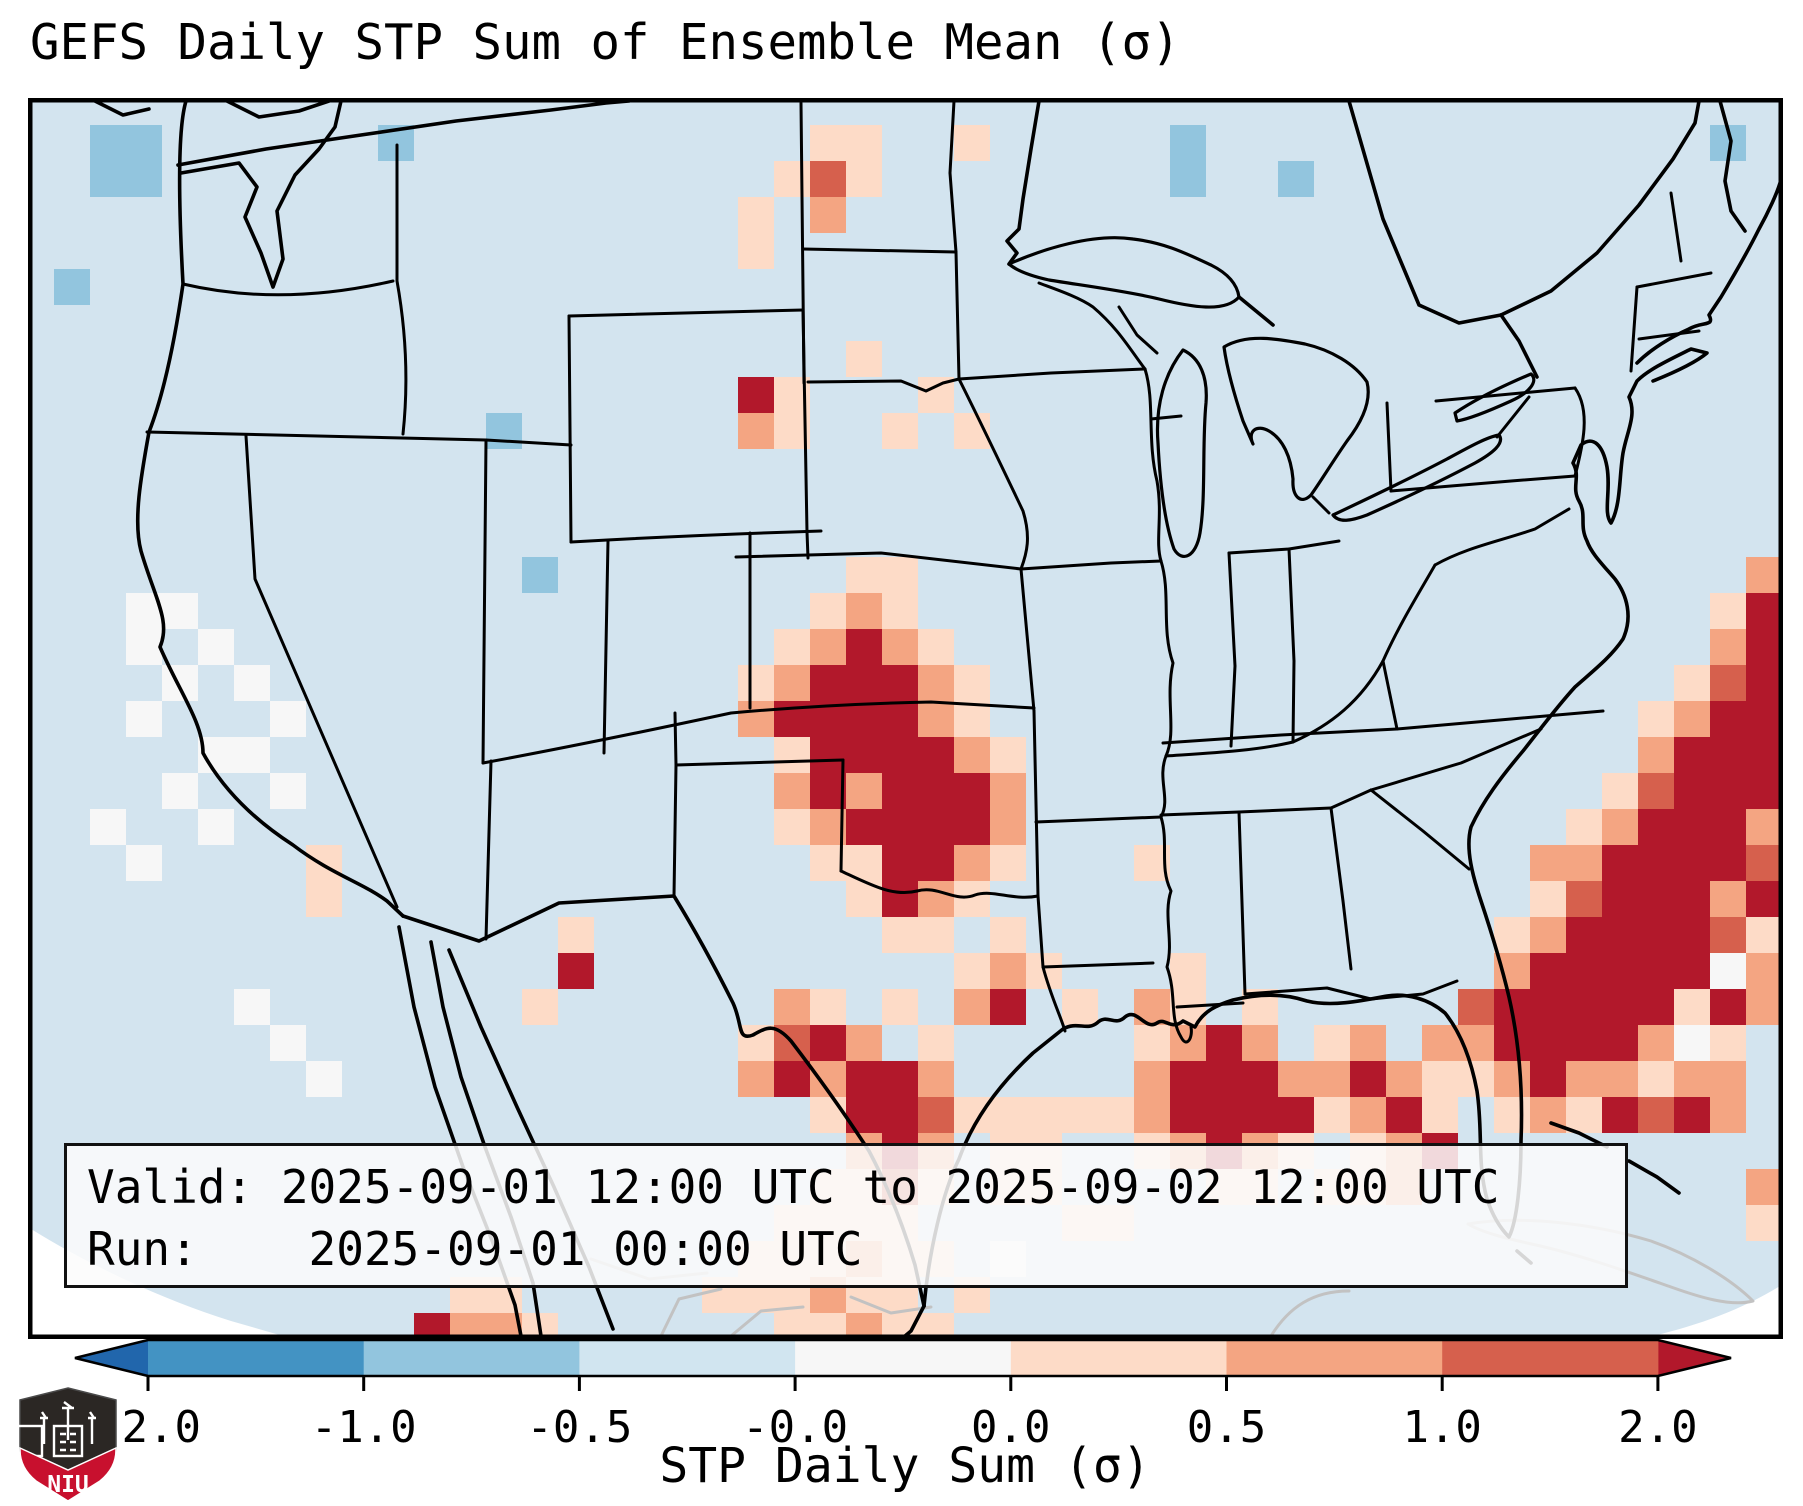 The image size is (1803, 1506). What do you see at coordinates (1657, 1427) in the screenshot?
I see `colorbar-tick-label: 2.0` at bounding box center [1657, 1427].